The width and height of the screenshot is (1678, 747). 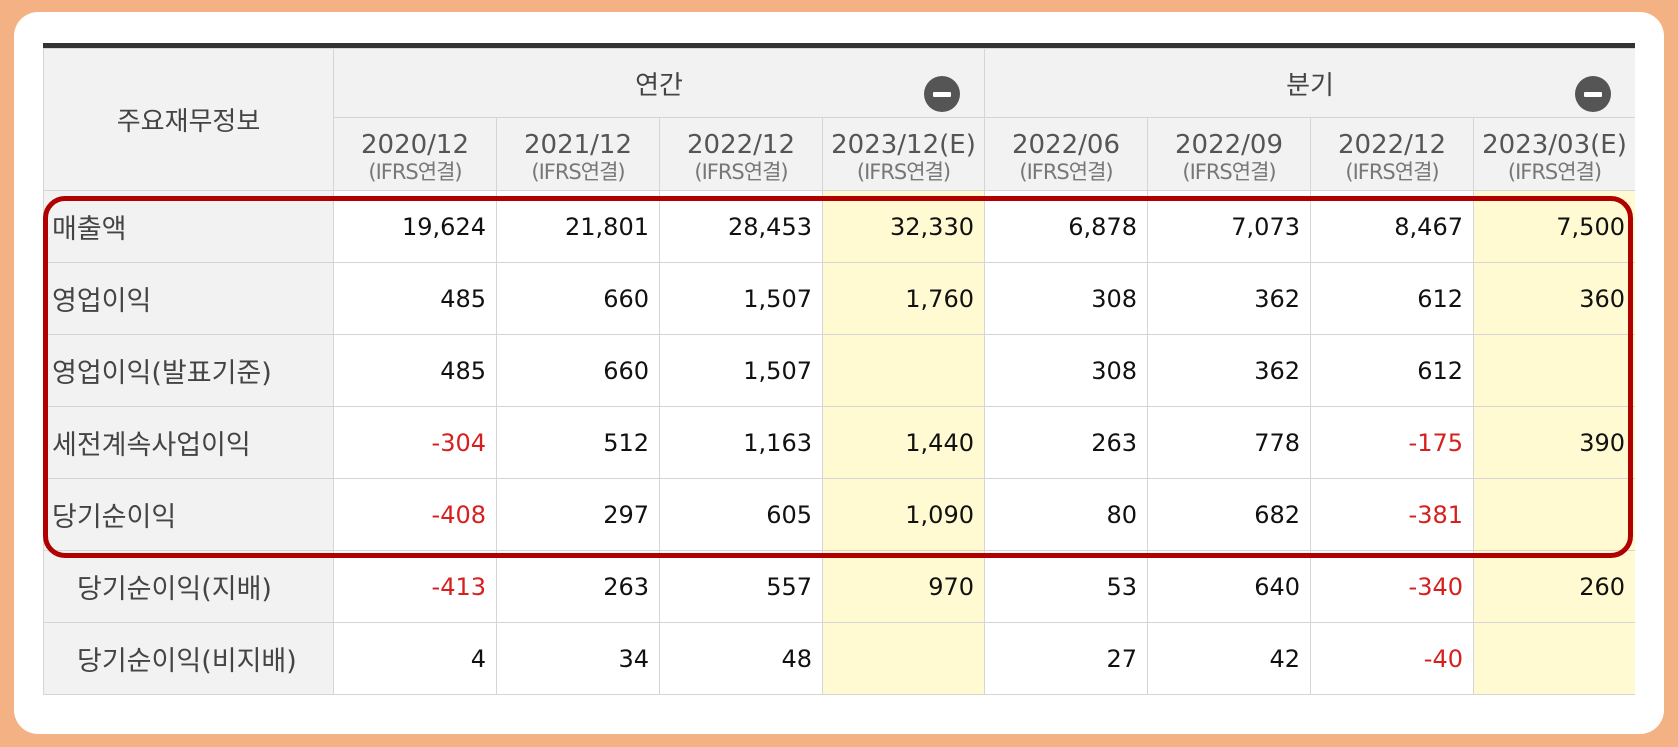 What do you see at coordinates (577, 144) in the screenshot?
I see `period-date: 2021/12` at bounding box center [577, 144].